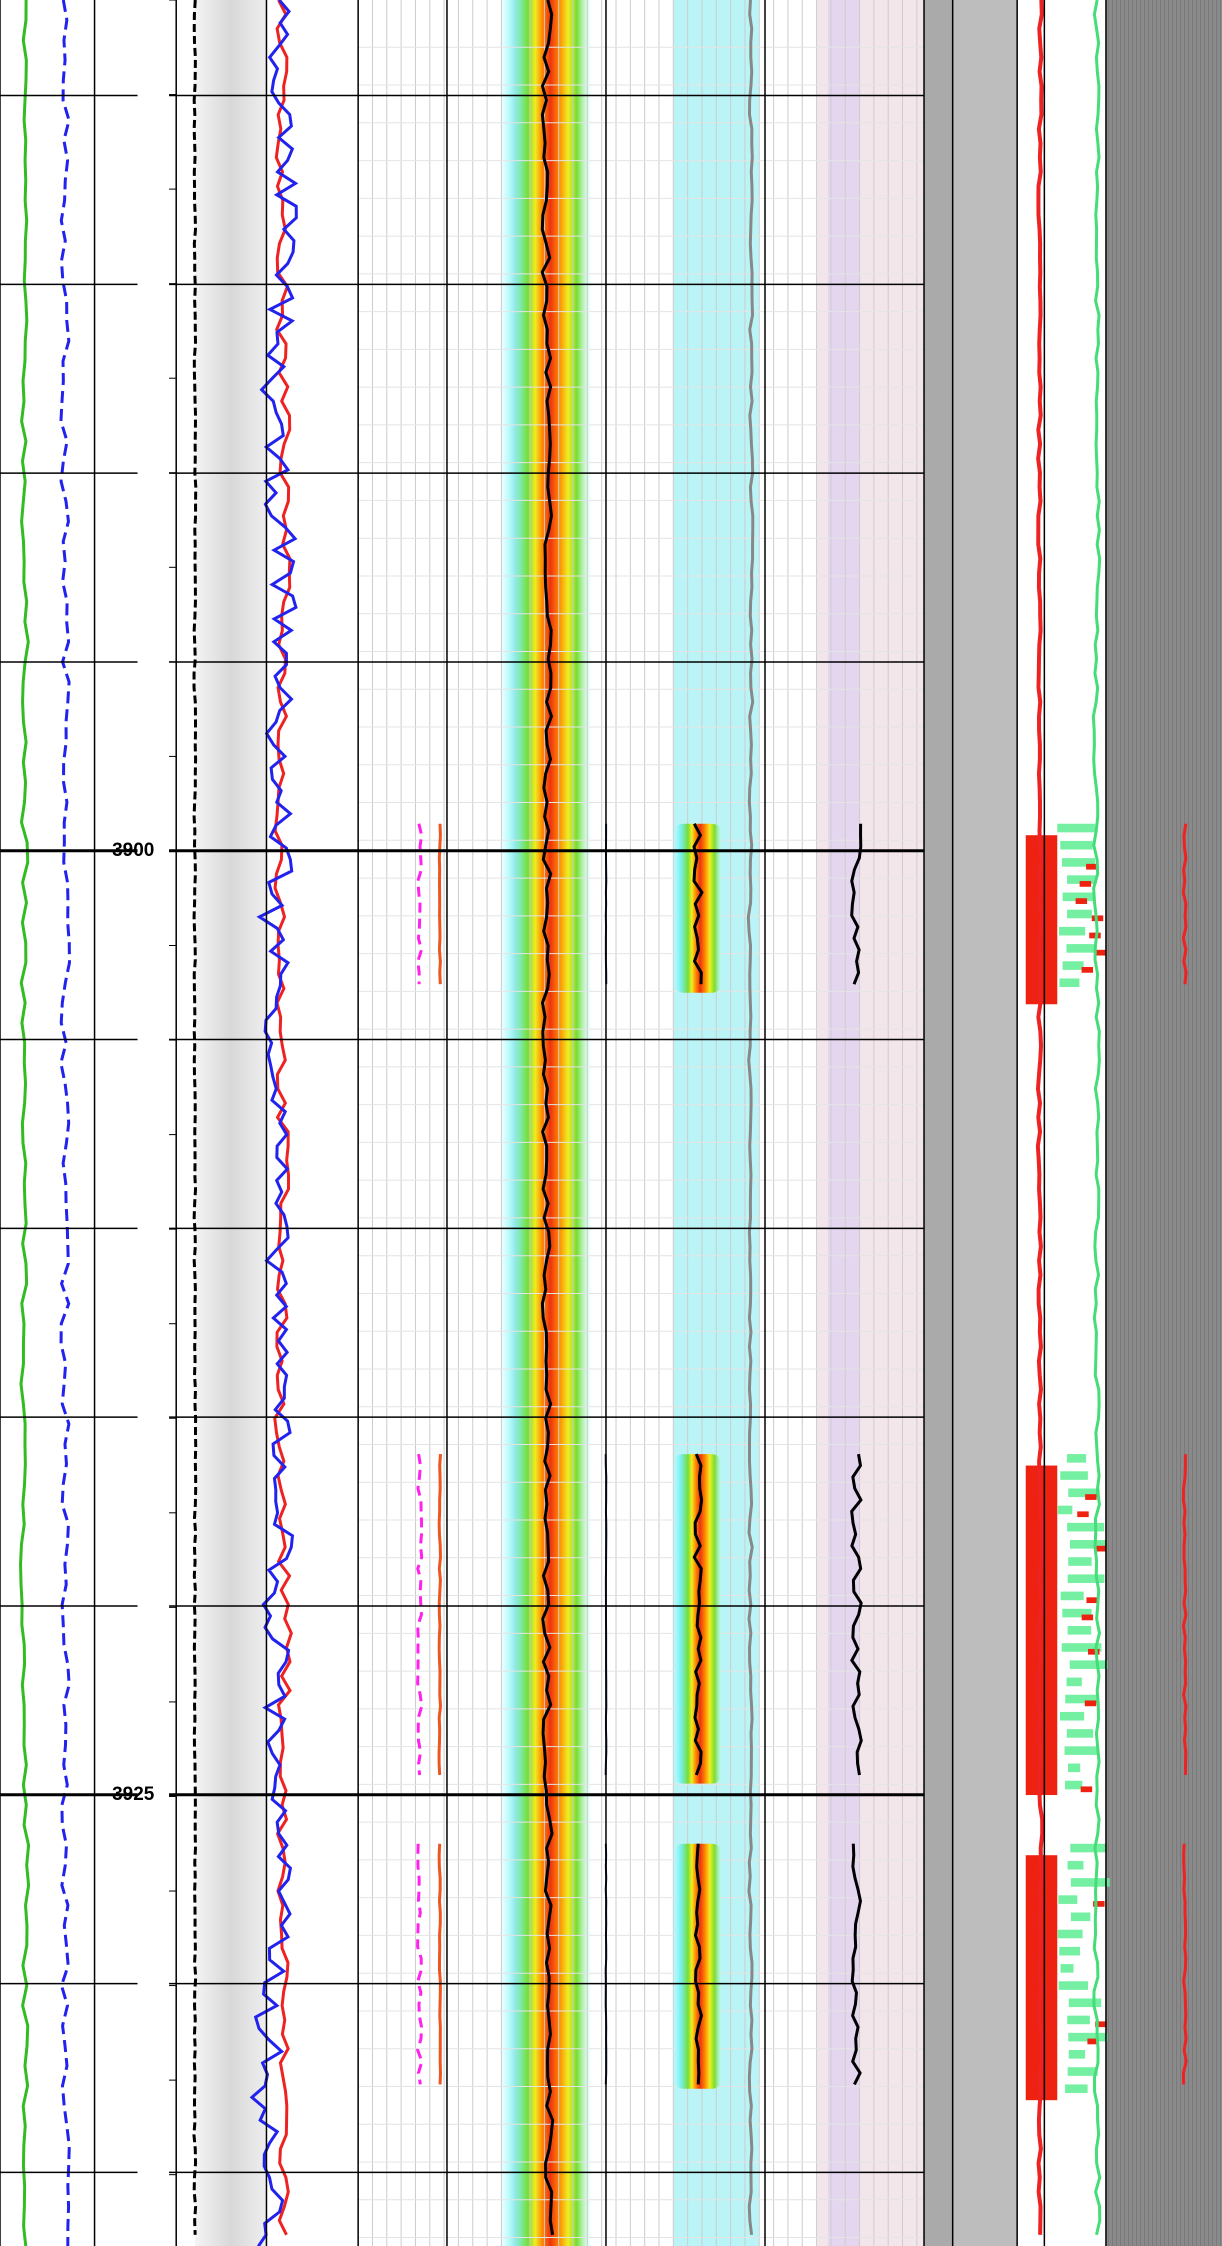 The height and width of the screenshot is (2246, 1222). Describe the element at coordinates (844, 1123) in the screenshot. I see `lavender` at that location.